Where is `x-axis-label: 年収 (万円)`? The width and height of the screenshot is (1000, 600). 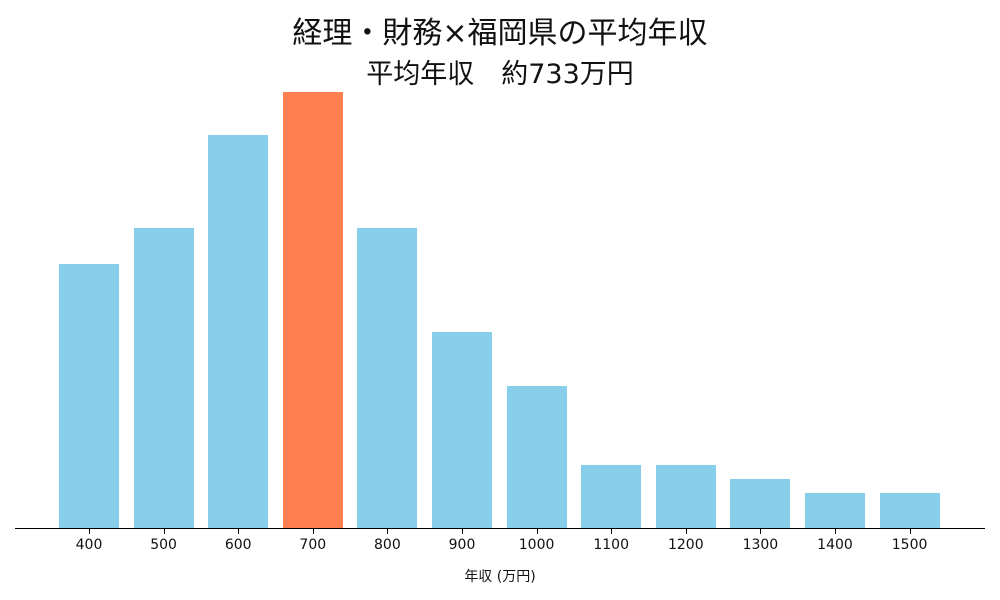
x-axis-label: 年収 (万円) is located at coordinates (500, 577).